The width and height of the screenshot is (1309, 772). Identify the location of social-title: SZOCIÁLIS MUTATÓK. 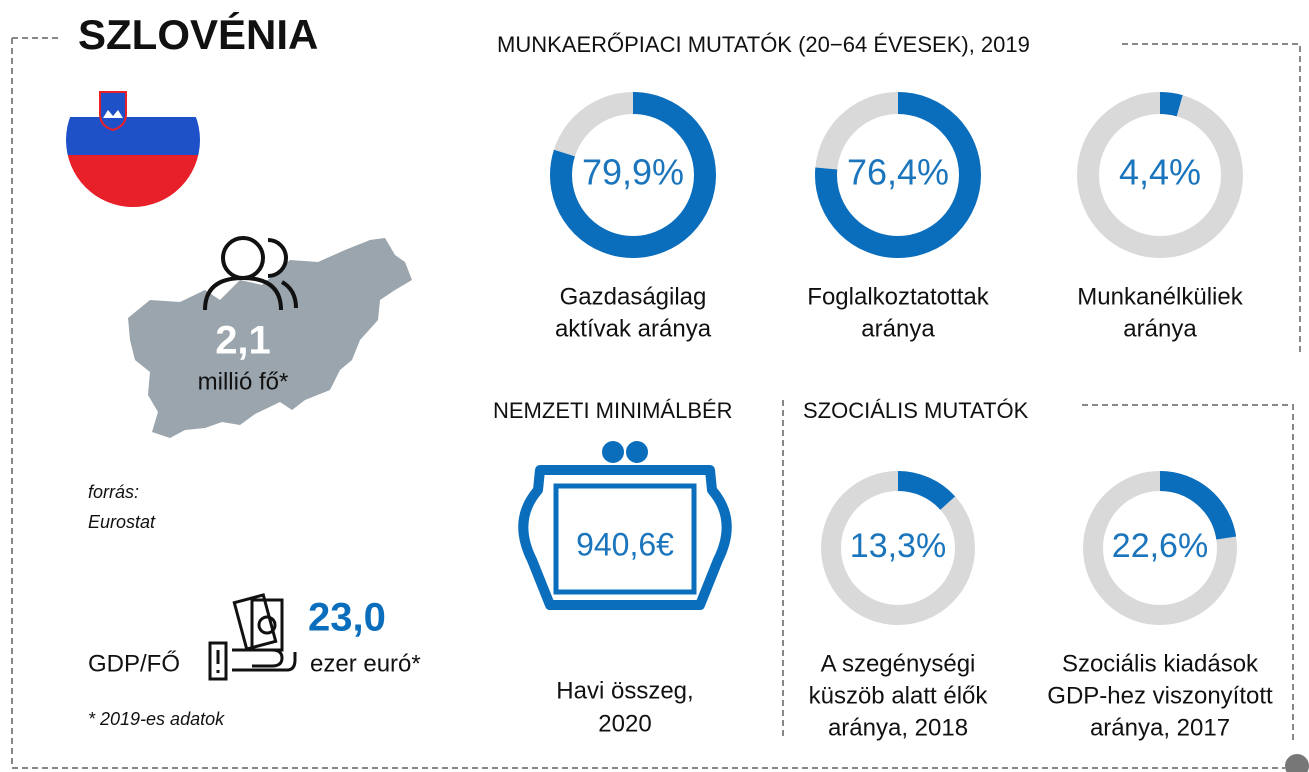
(916, 410).